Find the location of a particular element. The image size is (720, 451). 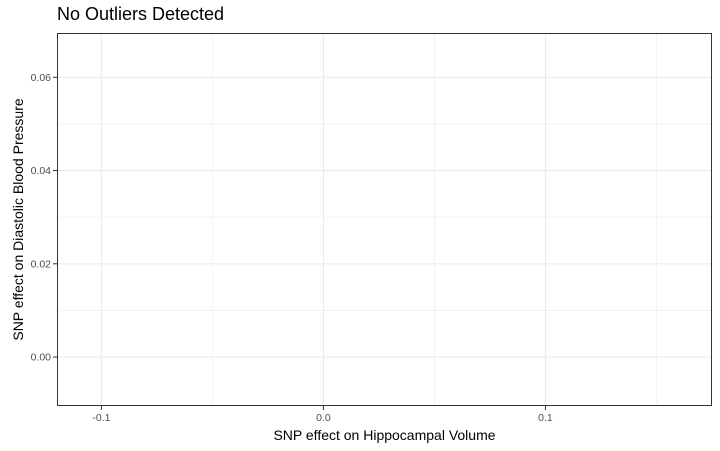

y-tick-label: 0.02 is located at coordinates (41, 264).